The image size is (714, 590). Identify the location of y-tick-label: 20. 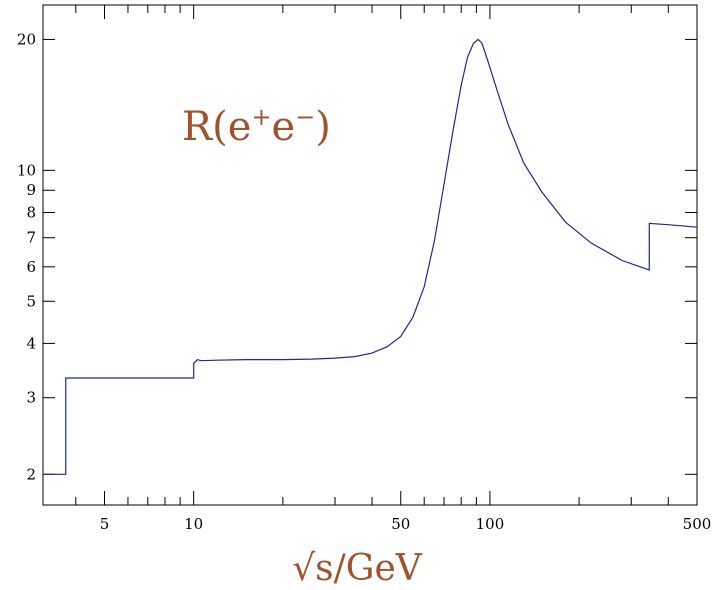
(26, 39).